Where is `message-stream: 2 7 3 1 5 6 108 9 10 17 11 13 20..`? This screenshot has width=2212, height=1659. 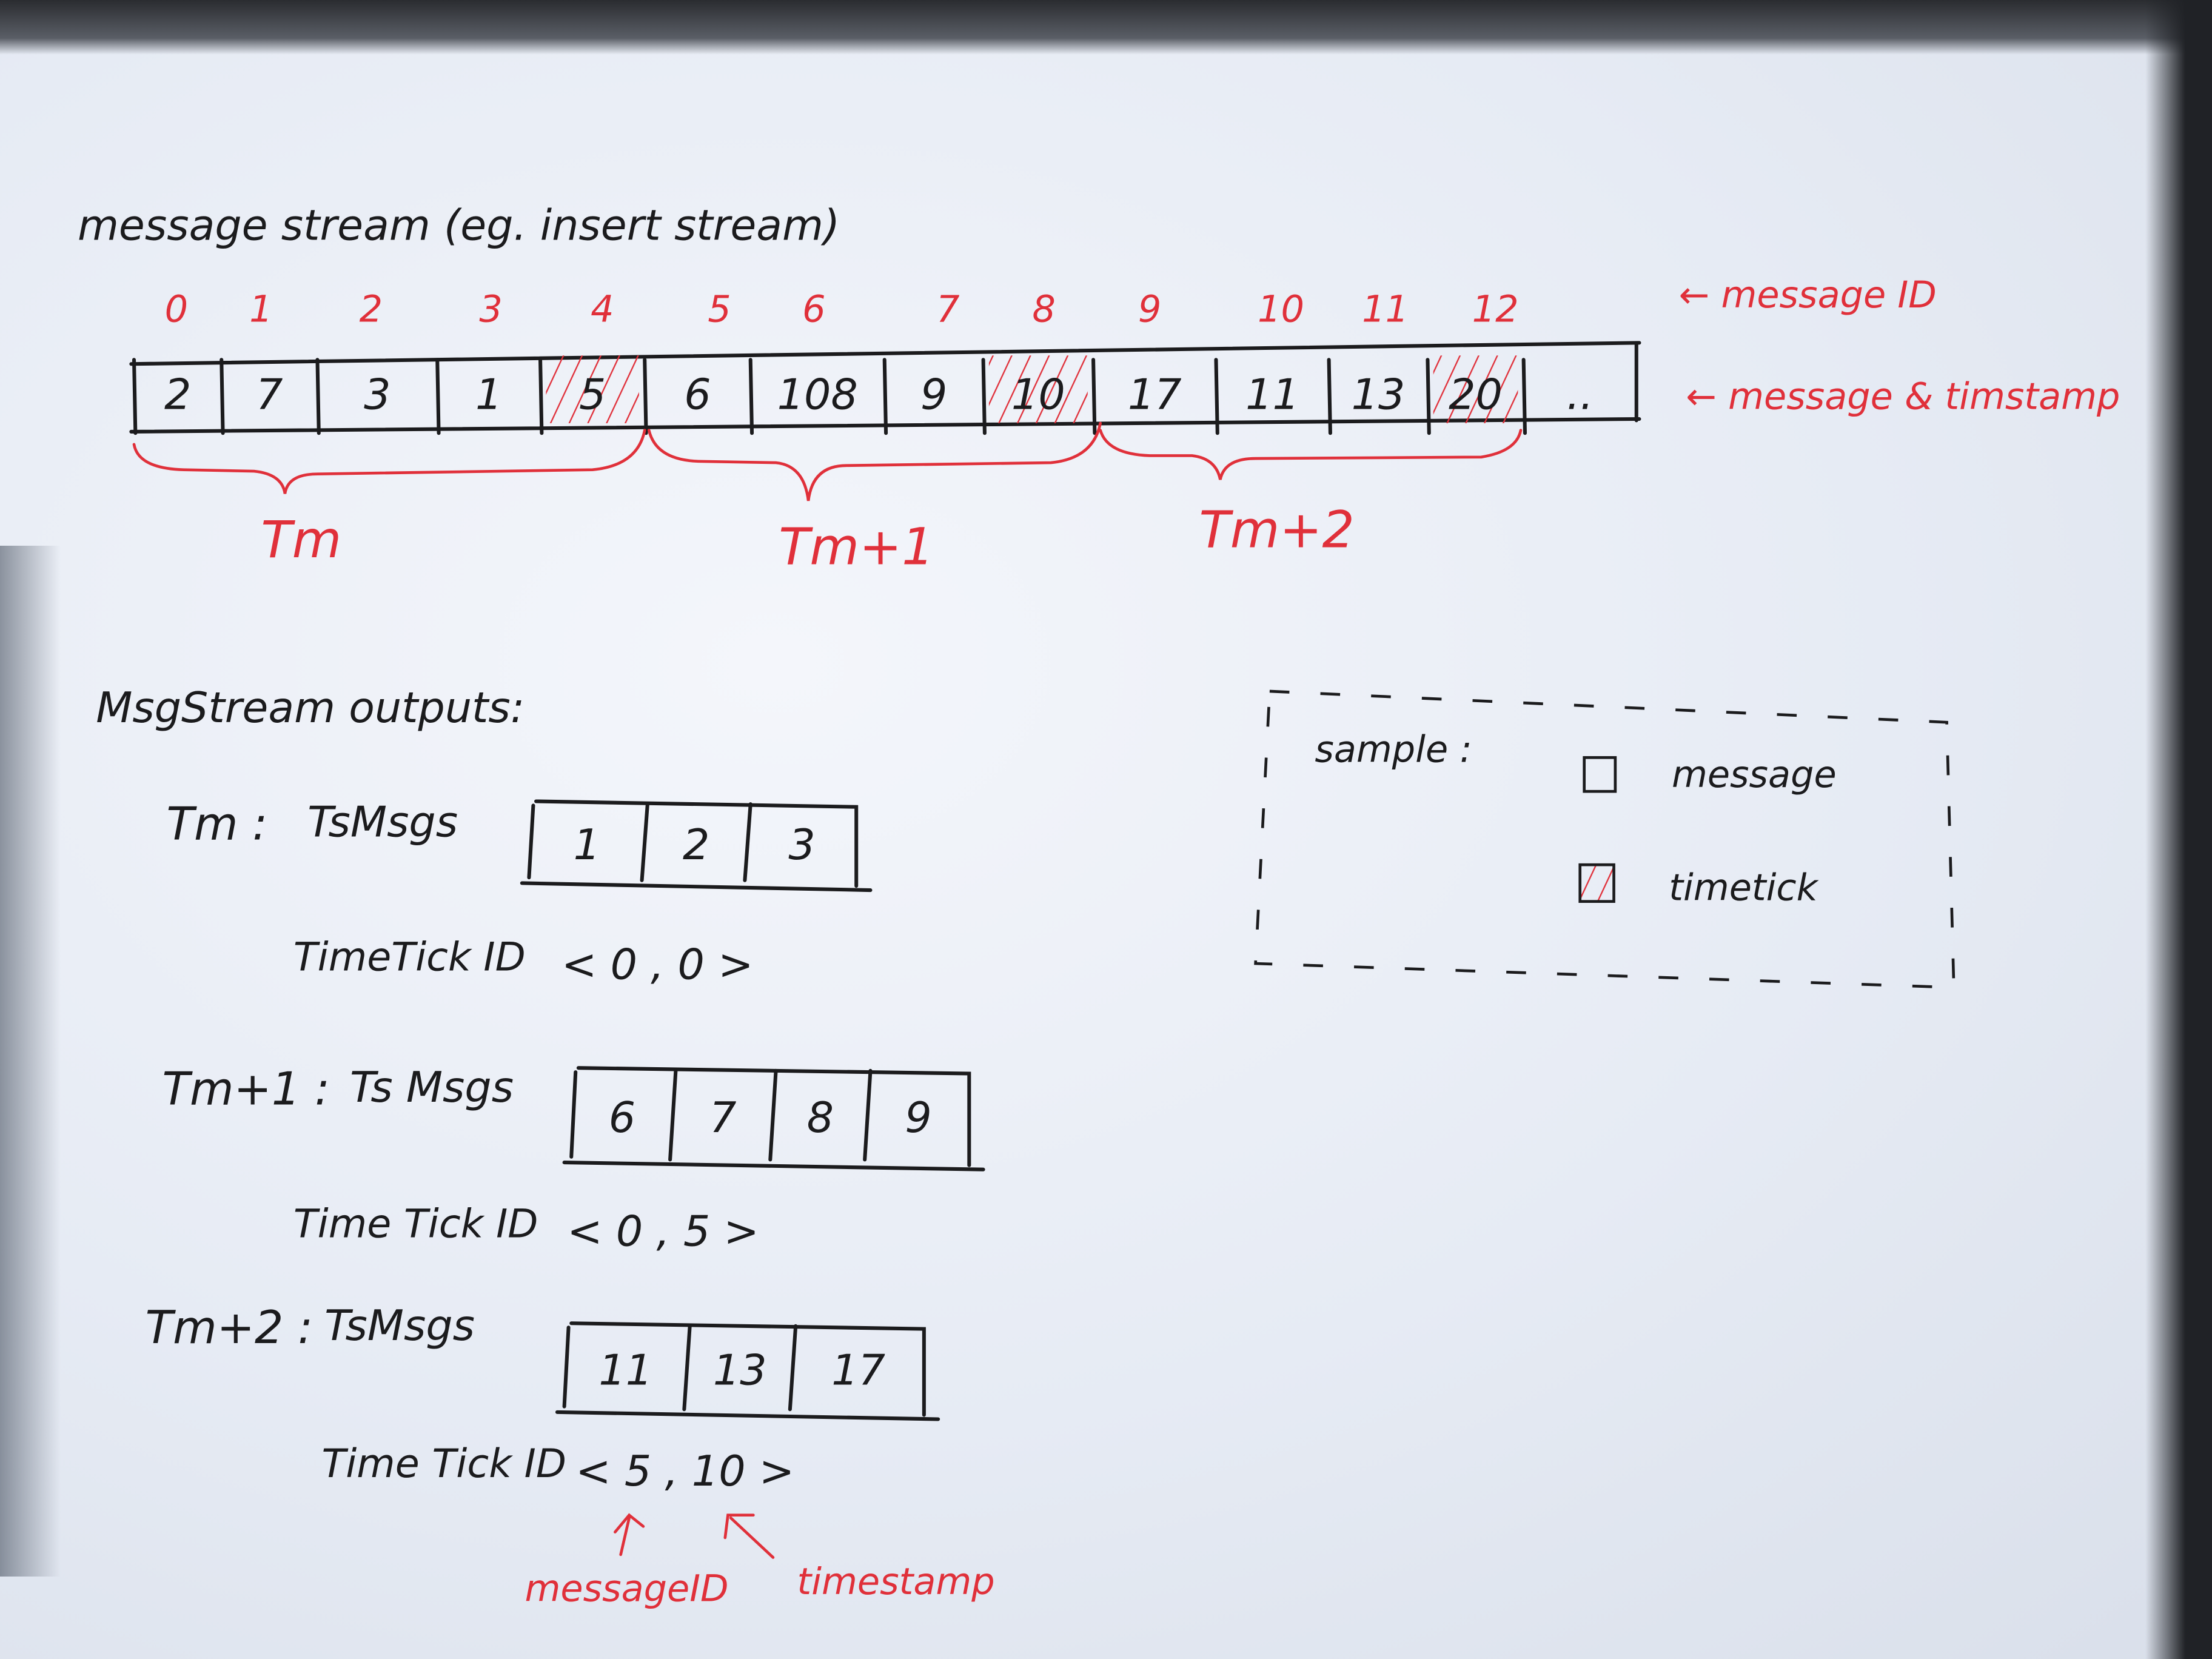
message-stream: 2 7 3 1 5 6 108 9 10 17 11 13 20.. is located at coordinates (885, 388).